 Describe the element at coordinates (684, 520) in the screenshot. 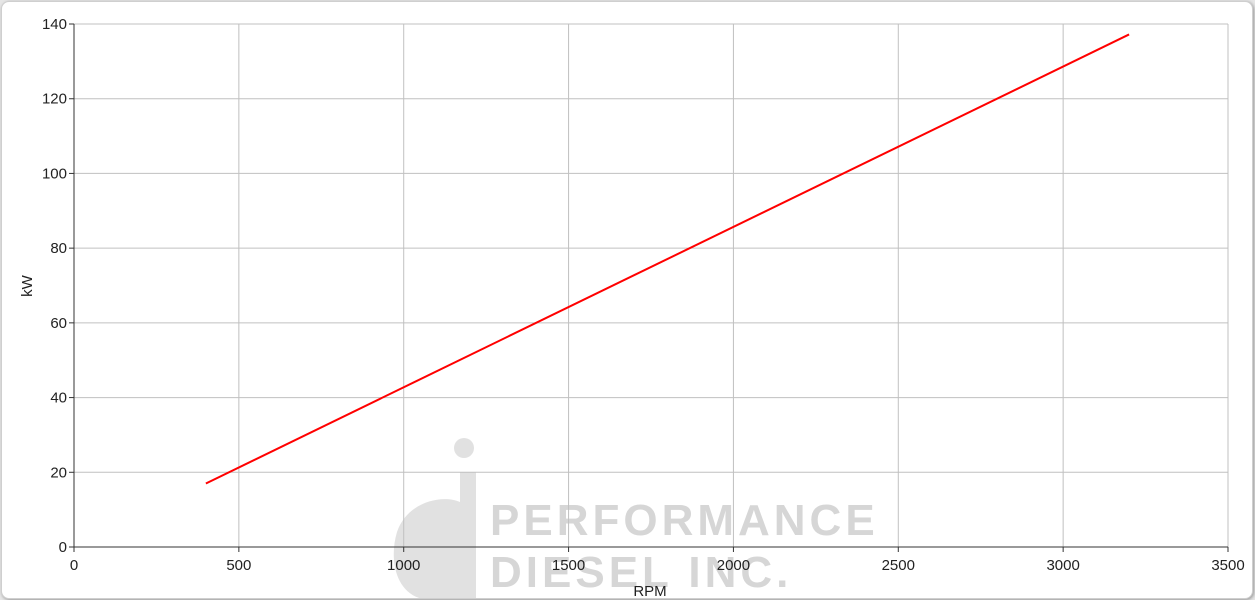

I see `watermark-line1: PERFORMANCE` at that location.